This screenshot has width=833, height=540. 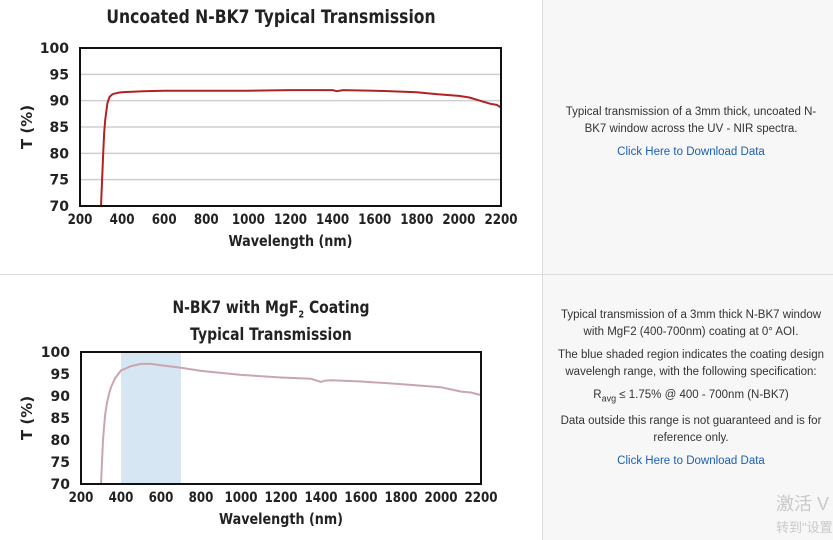 I want to click on column-divider, so click(x=542, y=270).